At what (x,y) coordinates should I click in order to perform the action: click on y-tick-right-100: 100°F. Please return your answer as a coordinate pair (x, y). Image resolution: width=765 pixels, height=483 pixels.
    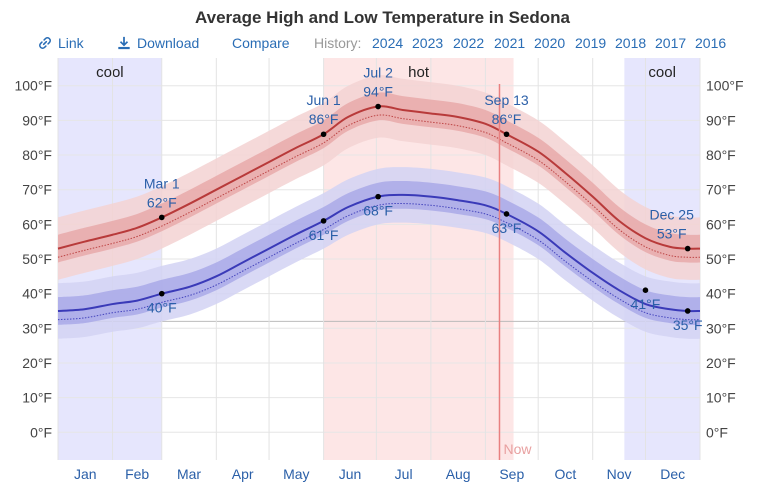
    Looking at the image, I should click on (725, 86).